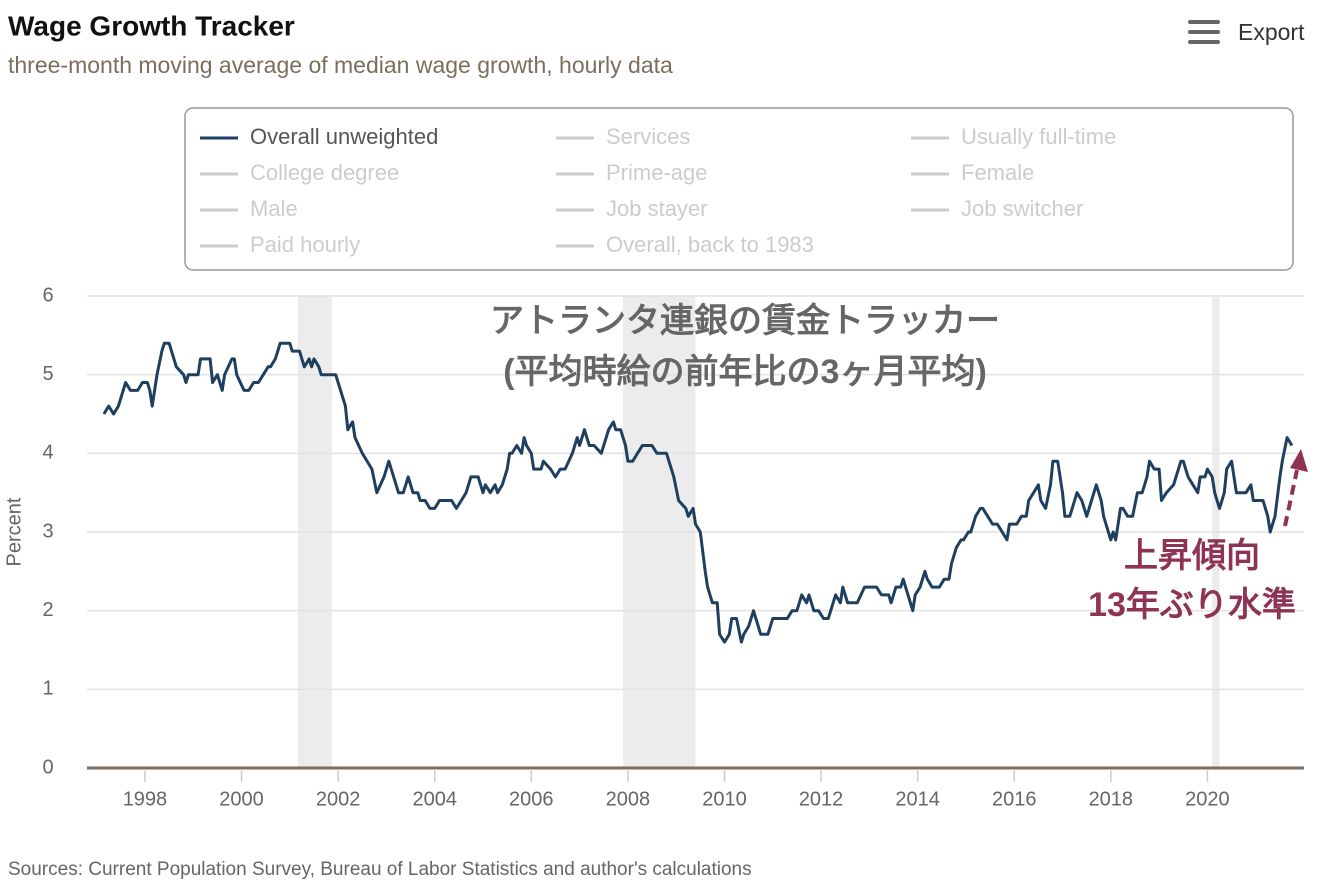  I want to click on export-label: Export, so click(1271, 32).